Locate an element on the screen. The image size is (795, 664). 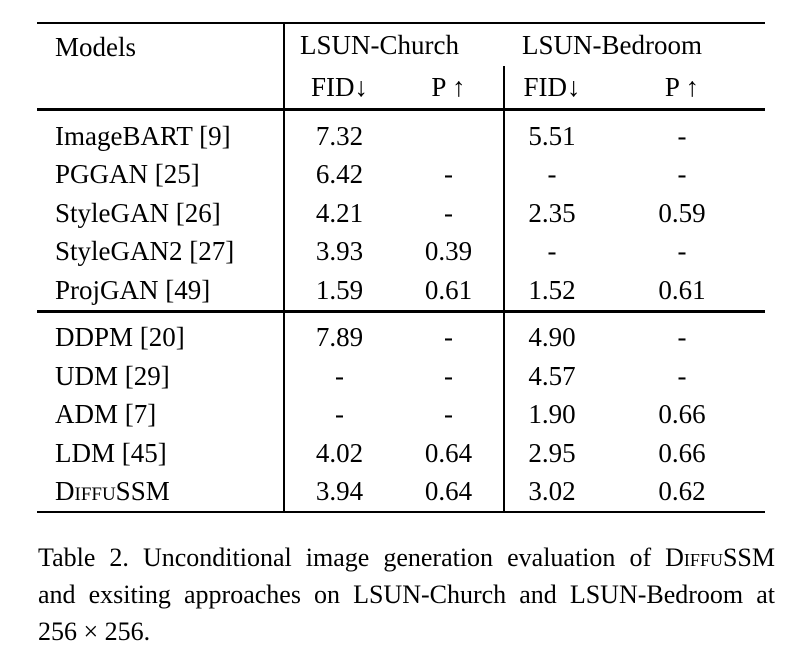
table-row: DDPM [20] 7.89 - 4.90 - is located at coordinates (401, 333).